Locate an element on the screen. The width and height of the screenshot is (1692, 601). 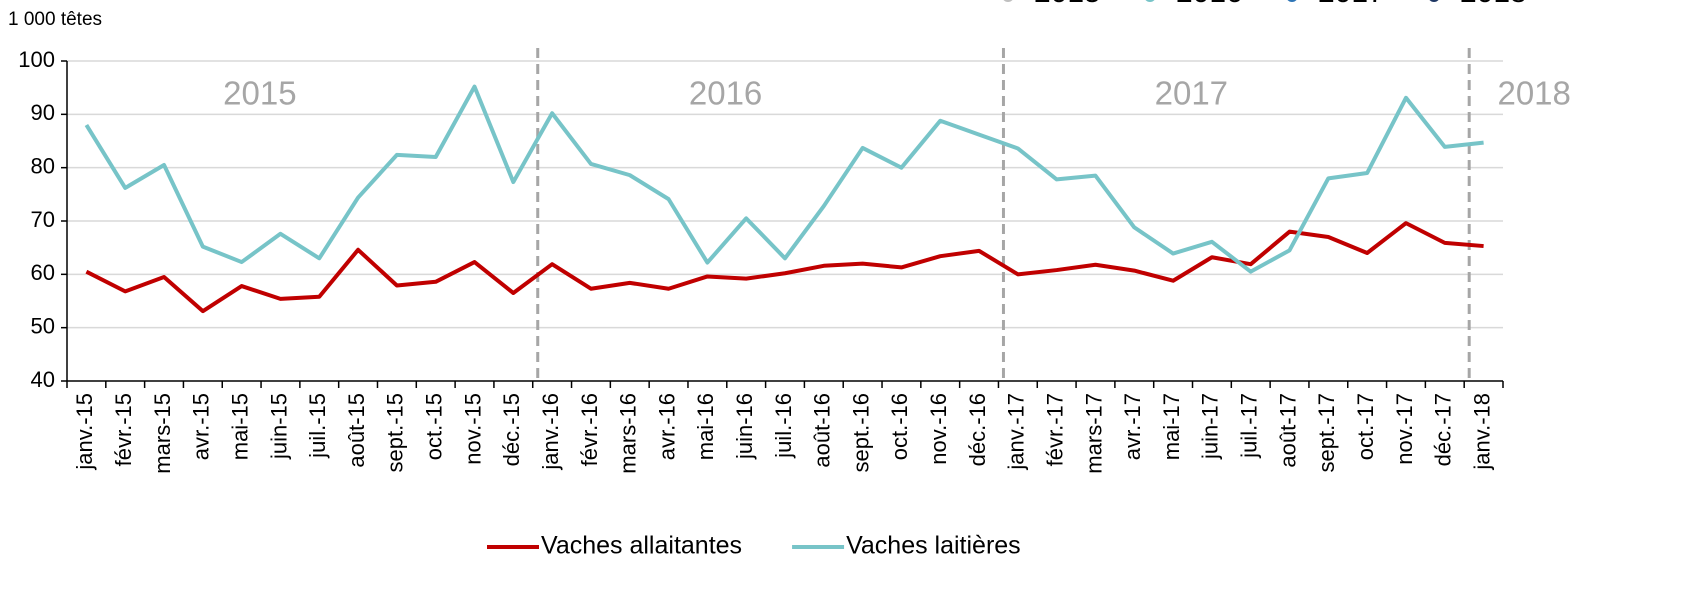
x-tick-label: janv.-15 is located at coordinates (84, 432).